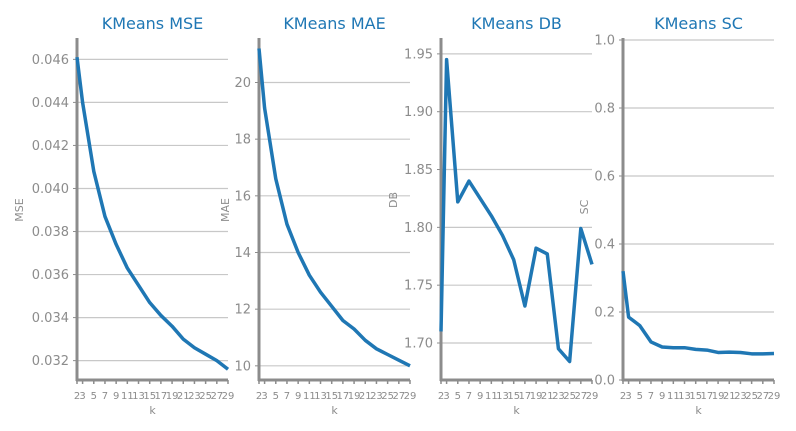  Describe the element at coordinates (225, 210) in the screenshot. I see `y-axis-label: MAE` at that location.